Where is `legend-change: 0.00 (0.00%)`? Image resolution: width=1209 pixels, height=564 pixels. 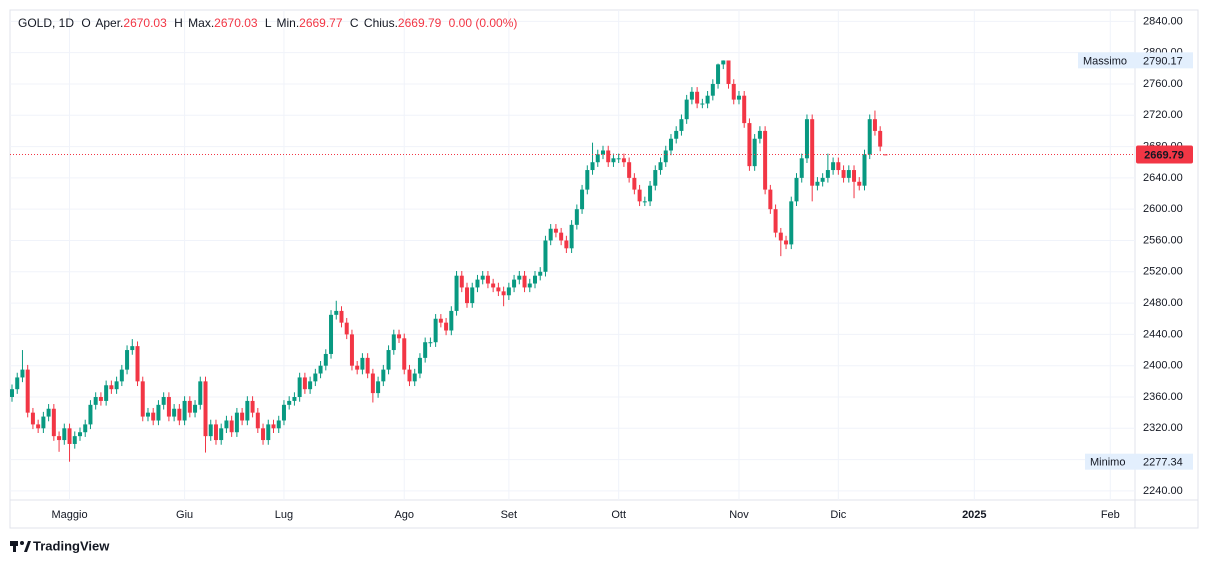
legend-change: 0.00 (0.00%) is located at coordinates (483, 23).